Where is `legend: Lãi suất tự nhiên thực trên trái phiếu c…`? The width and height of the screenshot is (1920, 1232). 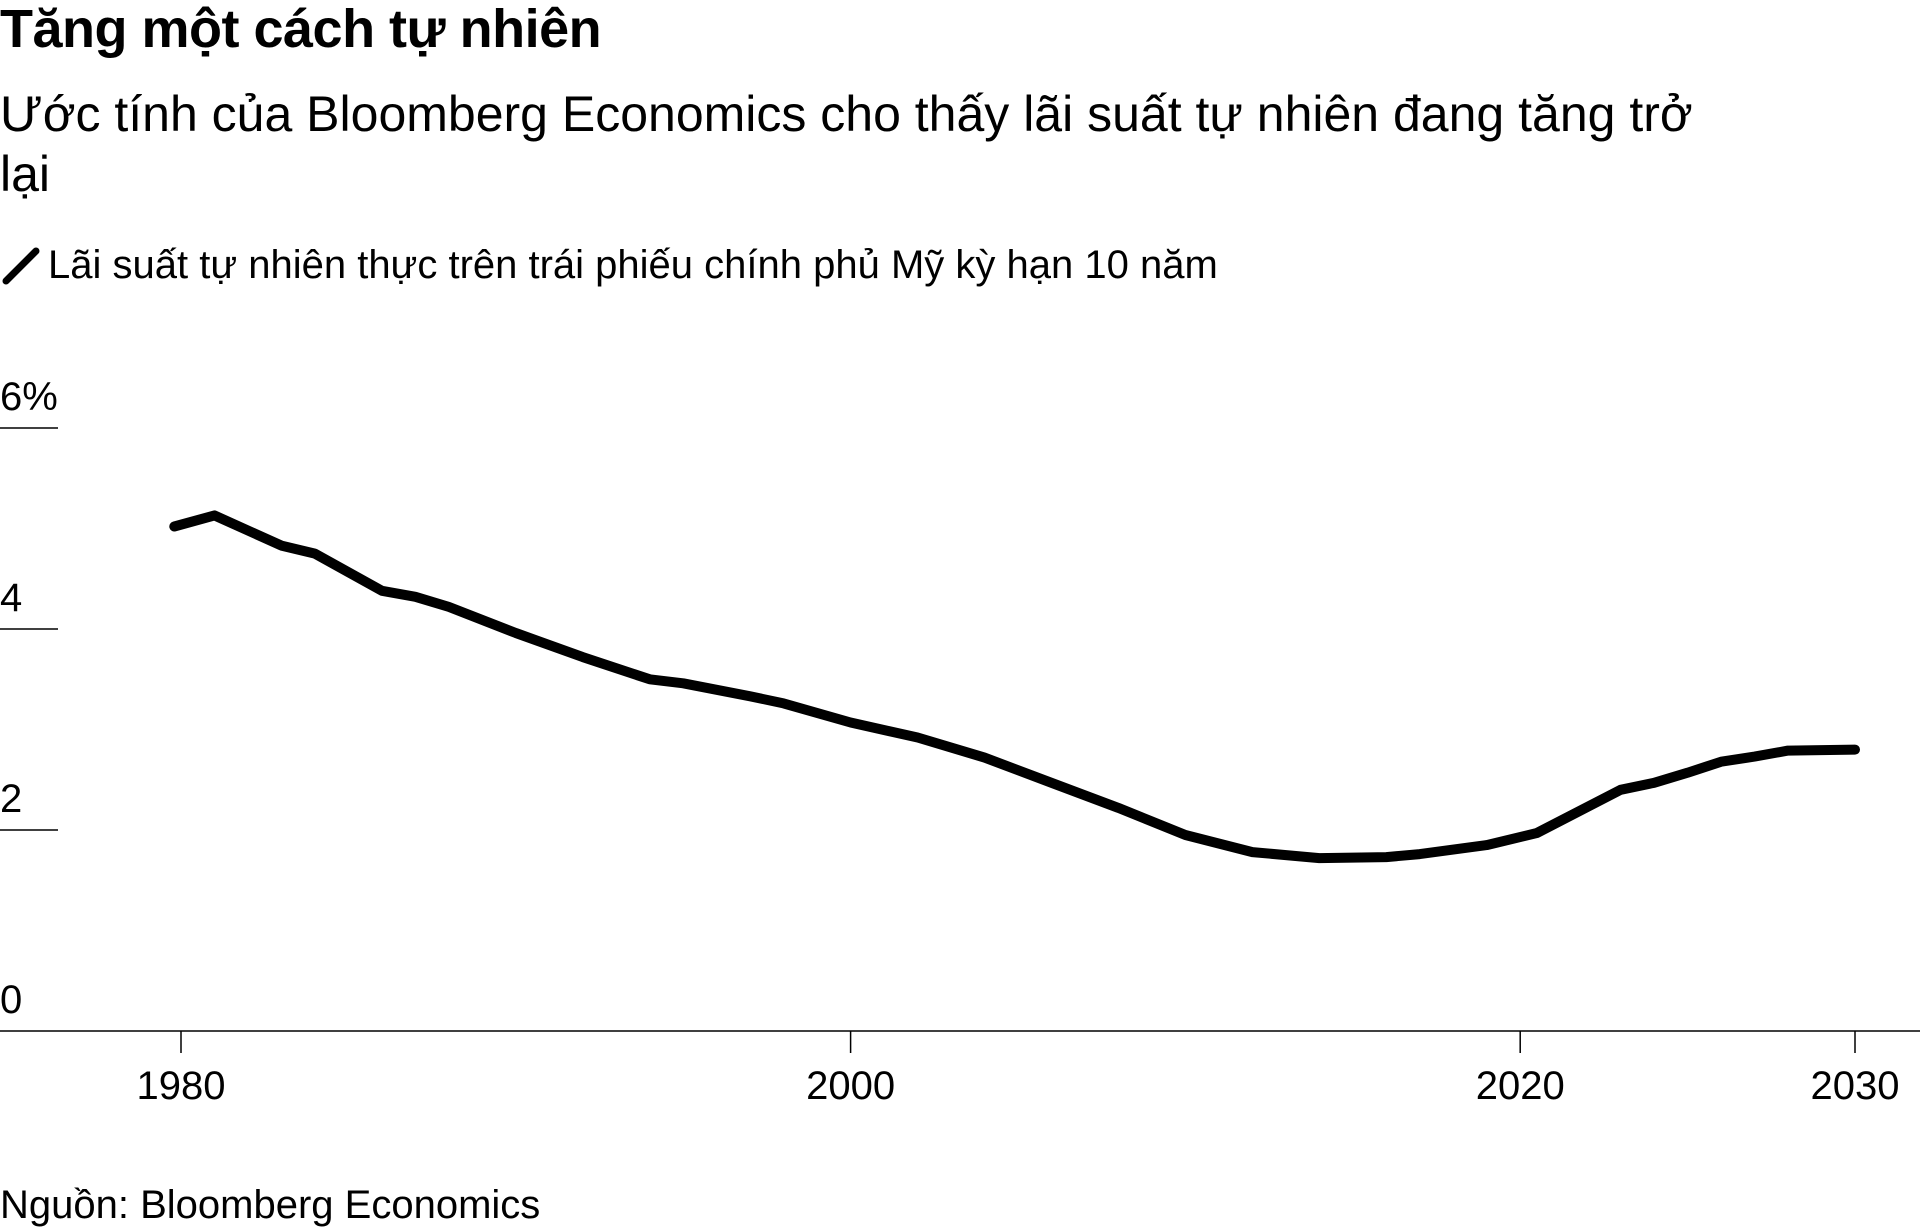
legend: Lãi suất tự nhiên thực trên trái phiếu c… is located at coordinates (609, 265).